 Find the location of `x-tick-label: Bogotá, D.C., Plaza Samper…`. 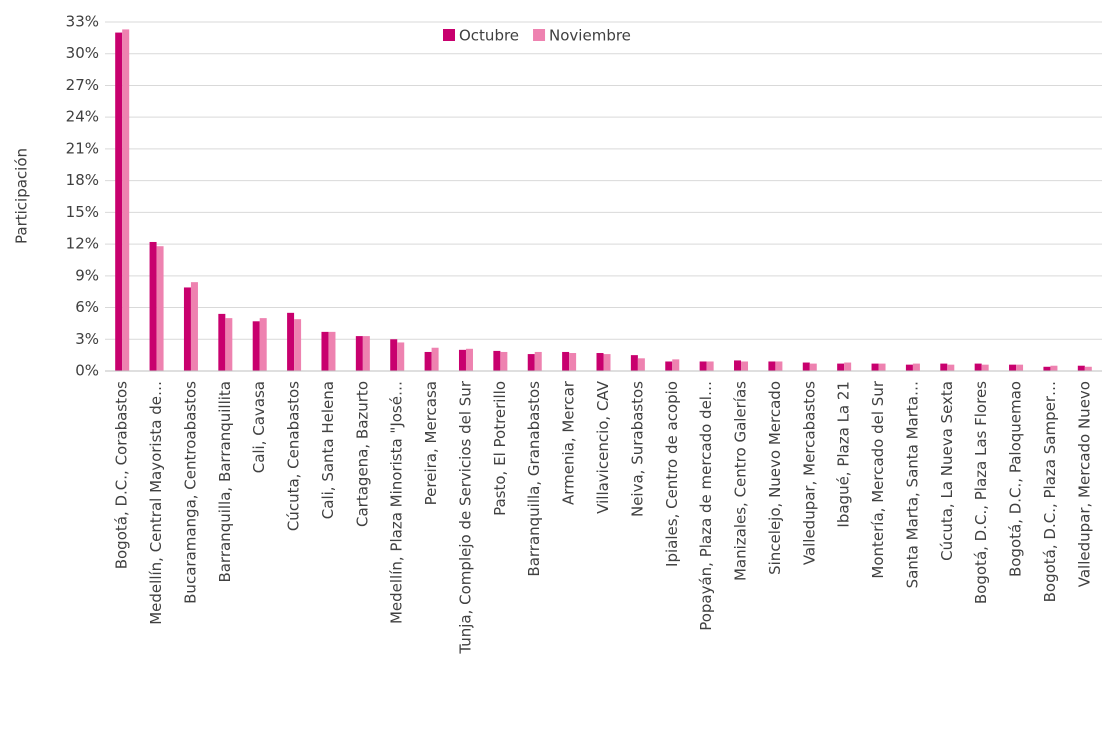

x-tick-label: Bogotá, D.C., Plaza Samper… is located at coordinates (1050, 491).